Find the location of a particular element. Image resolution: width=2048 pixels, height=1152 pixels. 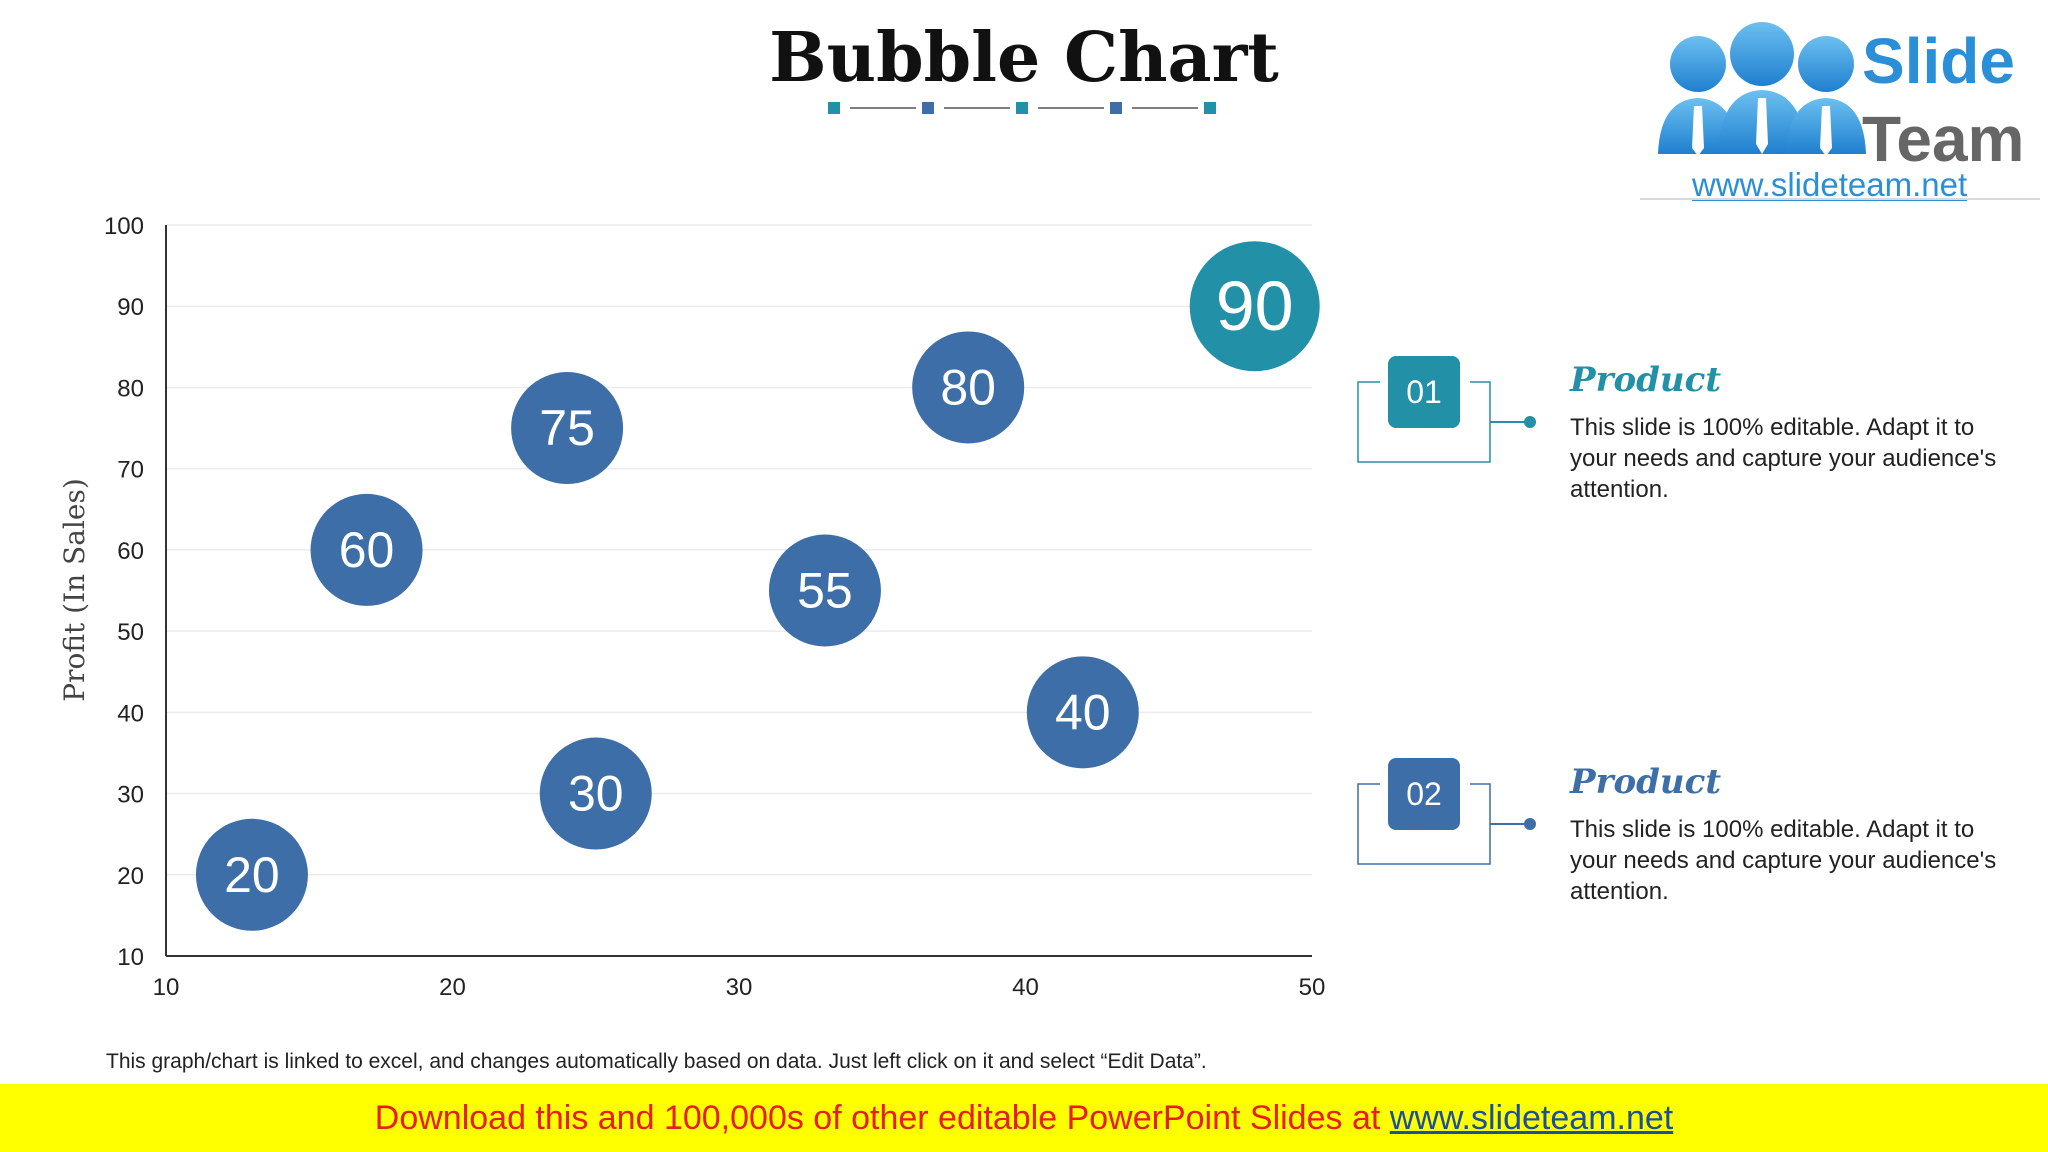

bubble-label: 60 is located at coordinates (367, 550).